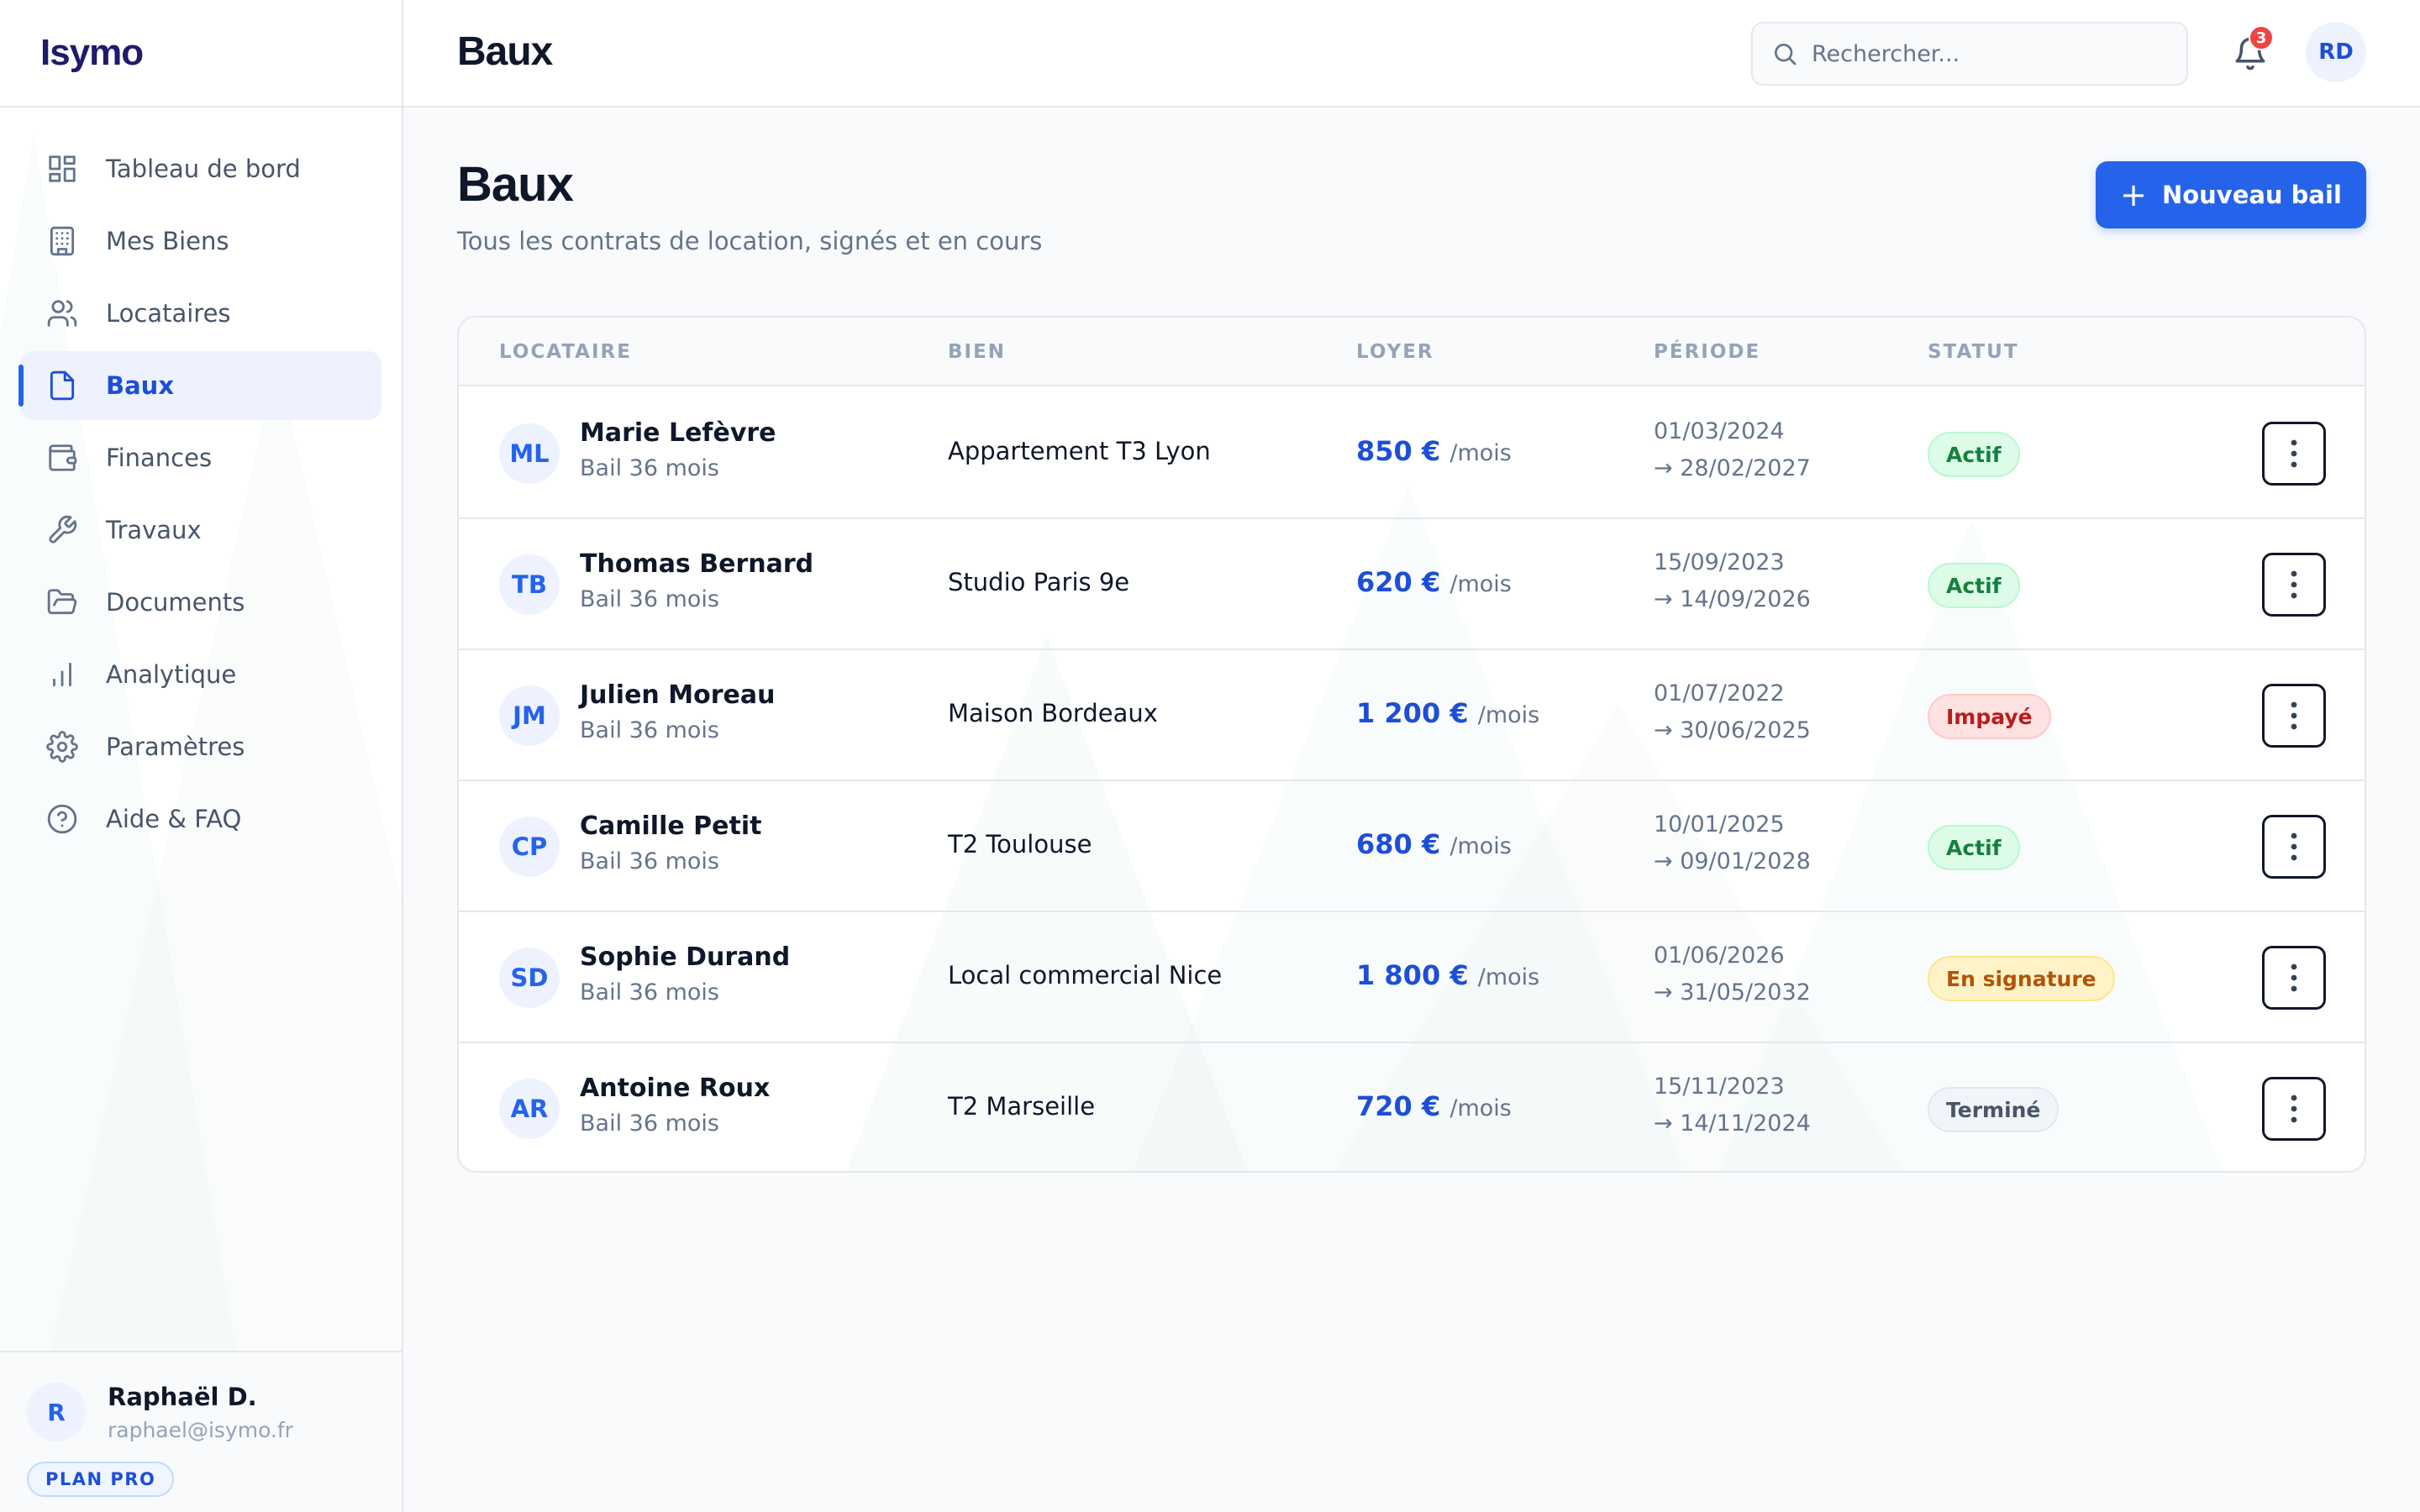 The height and width of the screenshot is (1512, 2420). Describe the element at coordinates (1411, 54) in the screenshot. I see `top-header: Baux 3 RD` at that location.